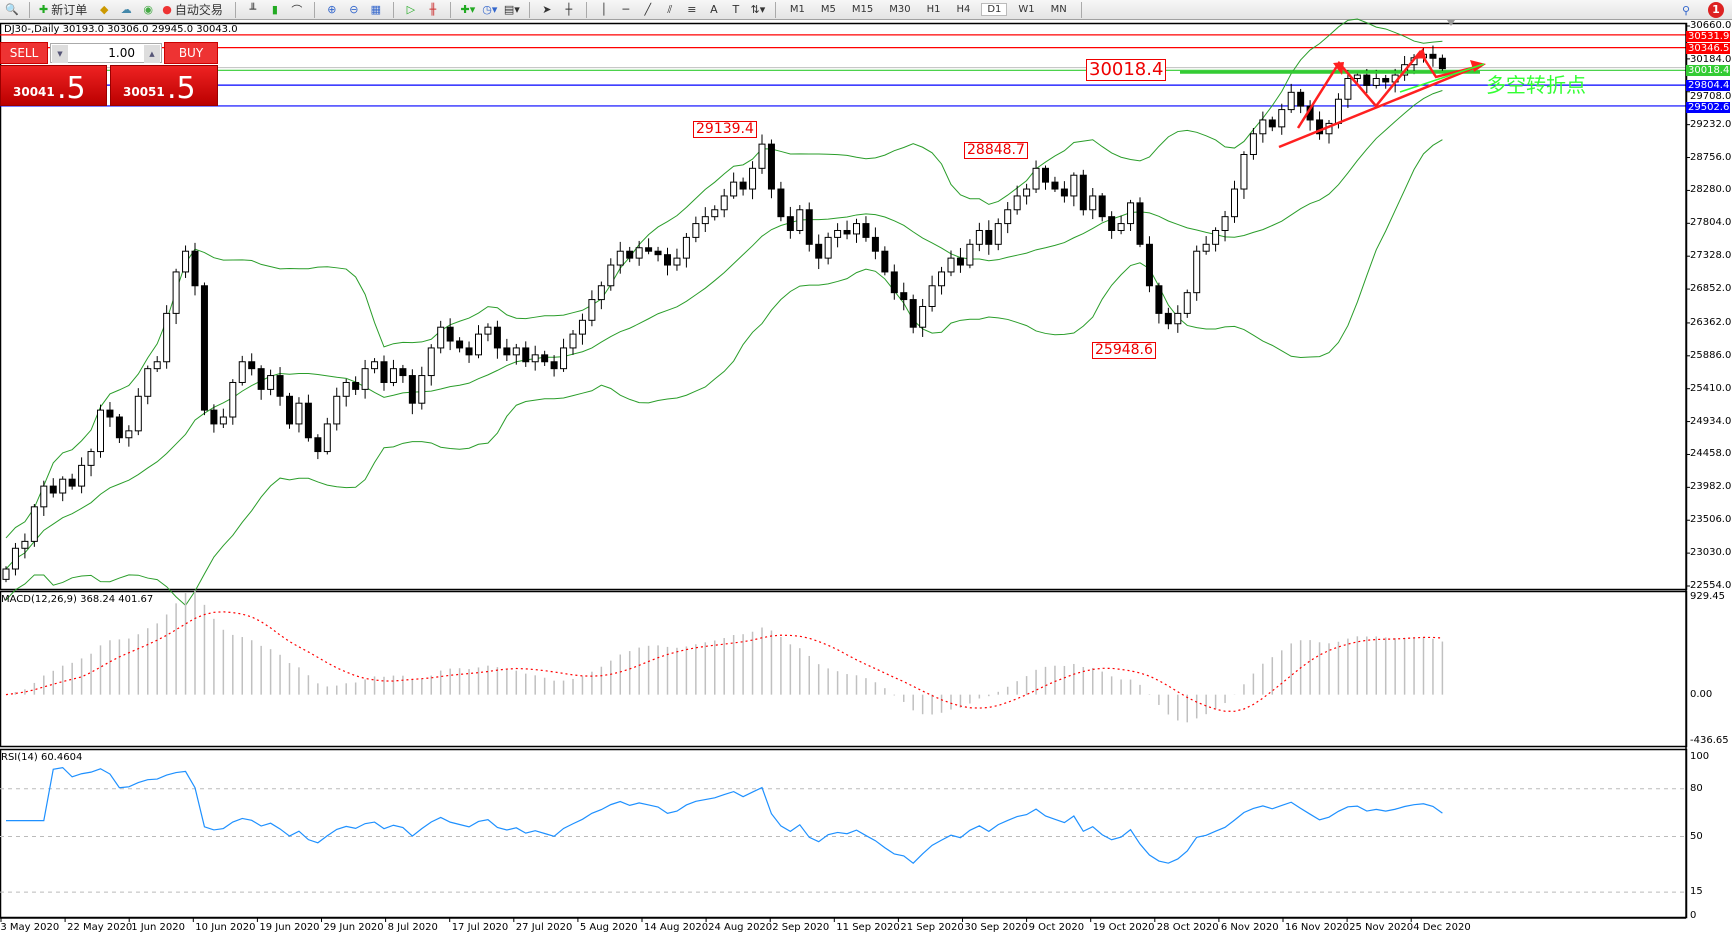  I want to click on buy-button: BUY, so click(191, 53).